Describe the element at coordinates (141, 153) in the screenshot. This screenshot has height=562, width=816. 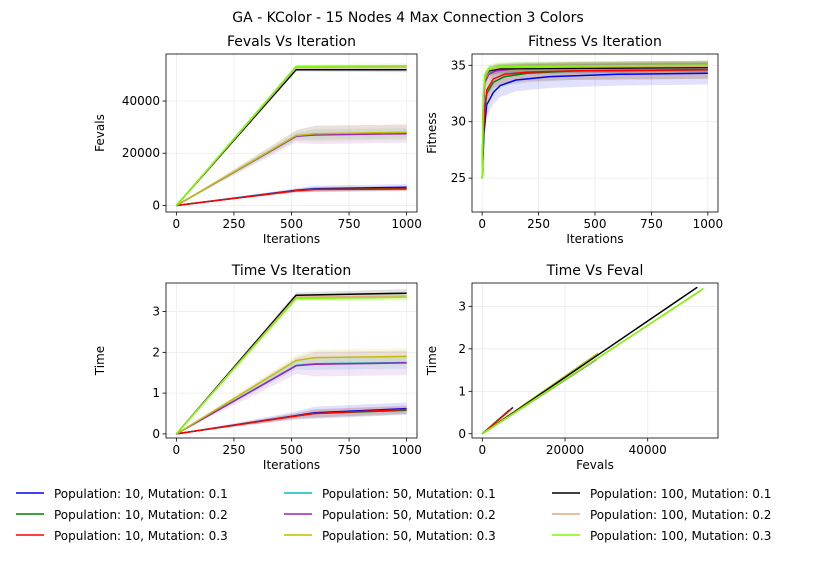
I see `y-tick-label: 20000` at that location.